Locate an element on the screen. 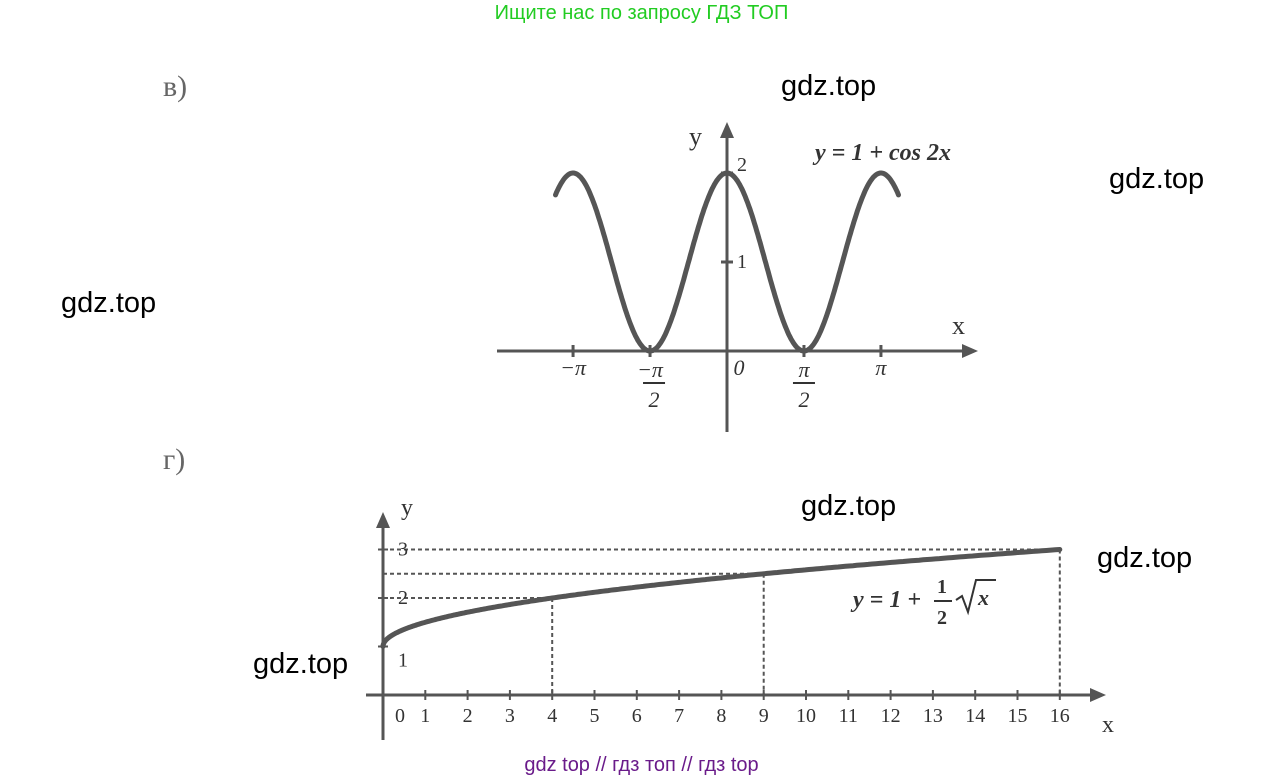 Image resolution: width=1283 pixels, height=784 pixels. function-label: y = 1 + 1 2 x is located at coordinates (923, 602).